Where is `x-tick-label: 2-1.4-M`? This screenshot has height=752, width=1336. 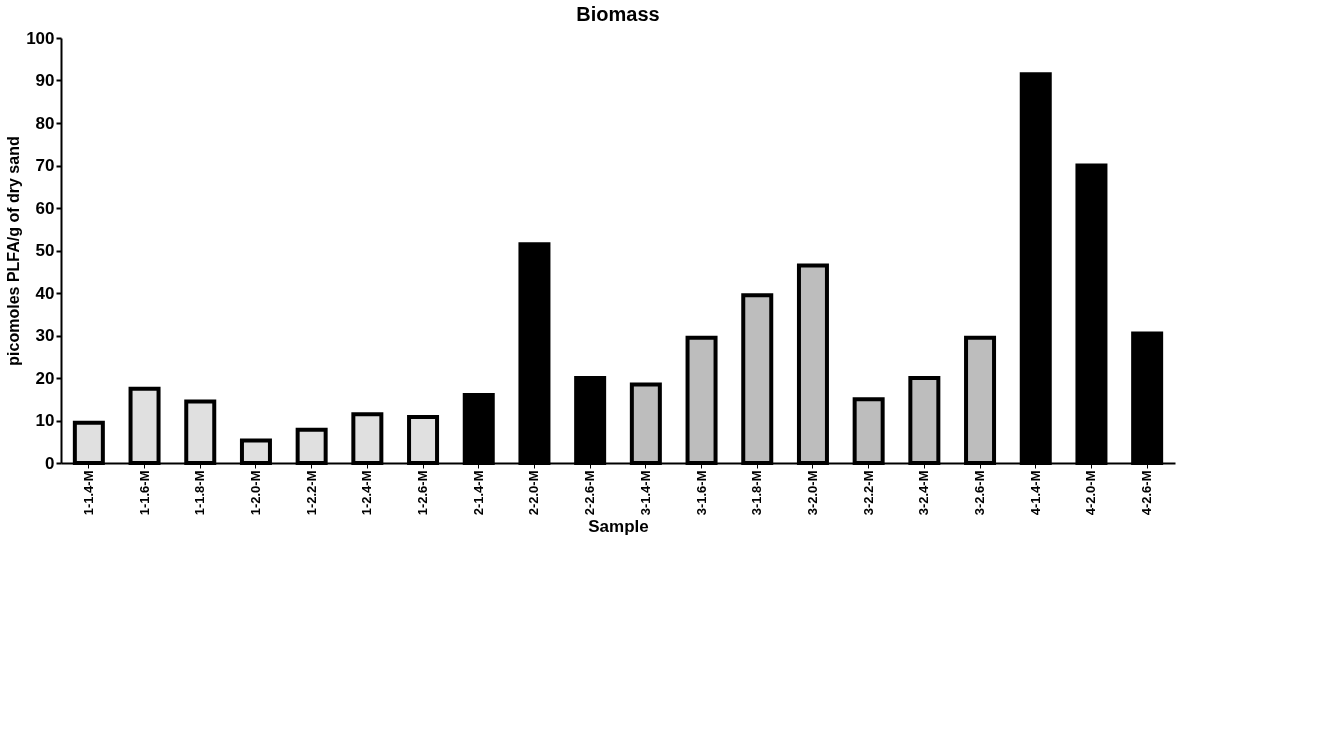 x-tick-label: 2-1.4-M is located at coordinates (478, 493).